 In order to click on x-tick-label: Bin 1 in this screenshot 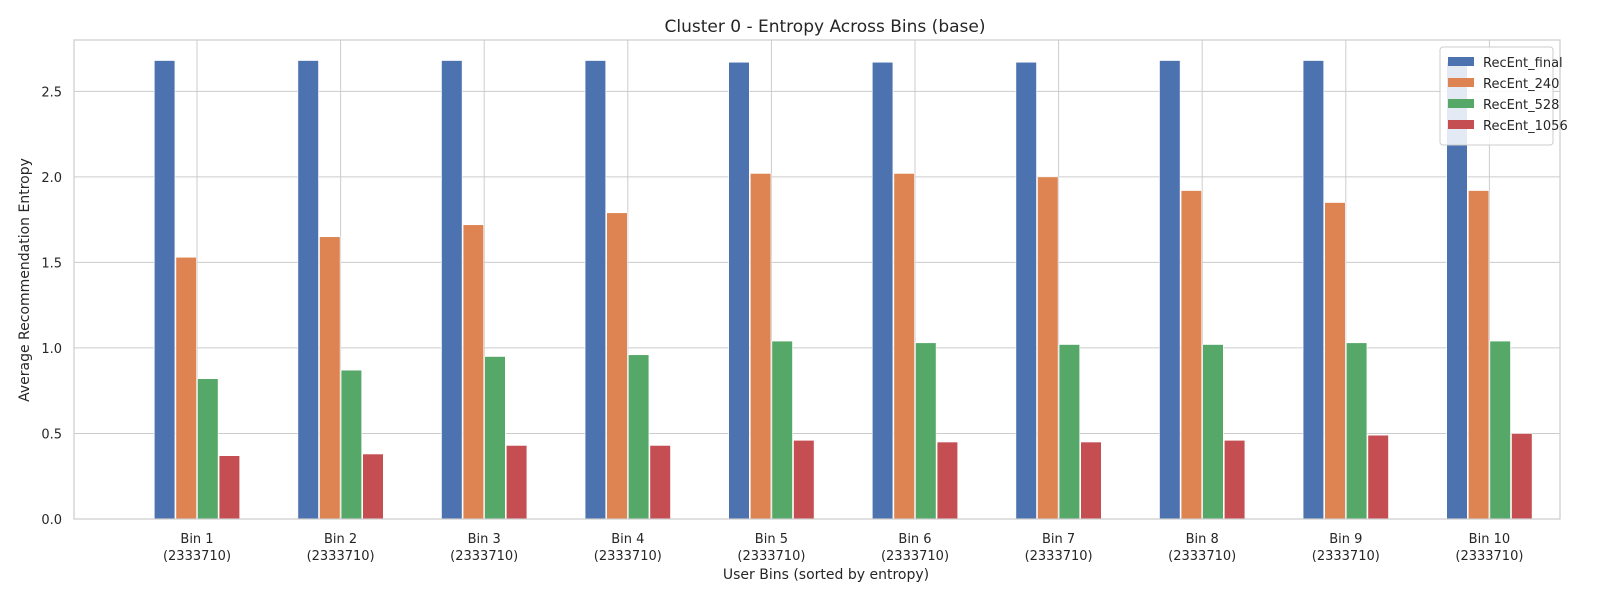, I will do `click(196, 539)`.